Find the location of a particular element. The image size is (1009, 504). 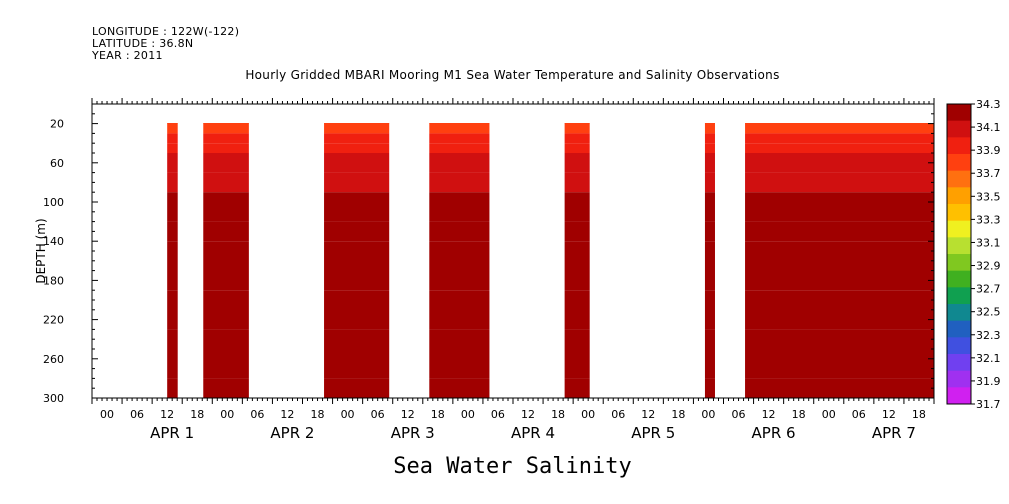

colorbar-label: 32.5 is located at coordinates (988, 312).